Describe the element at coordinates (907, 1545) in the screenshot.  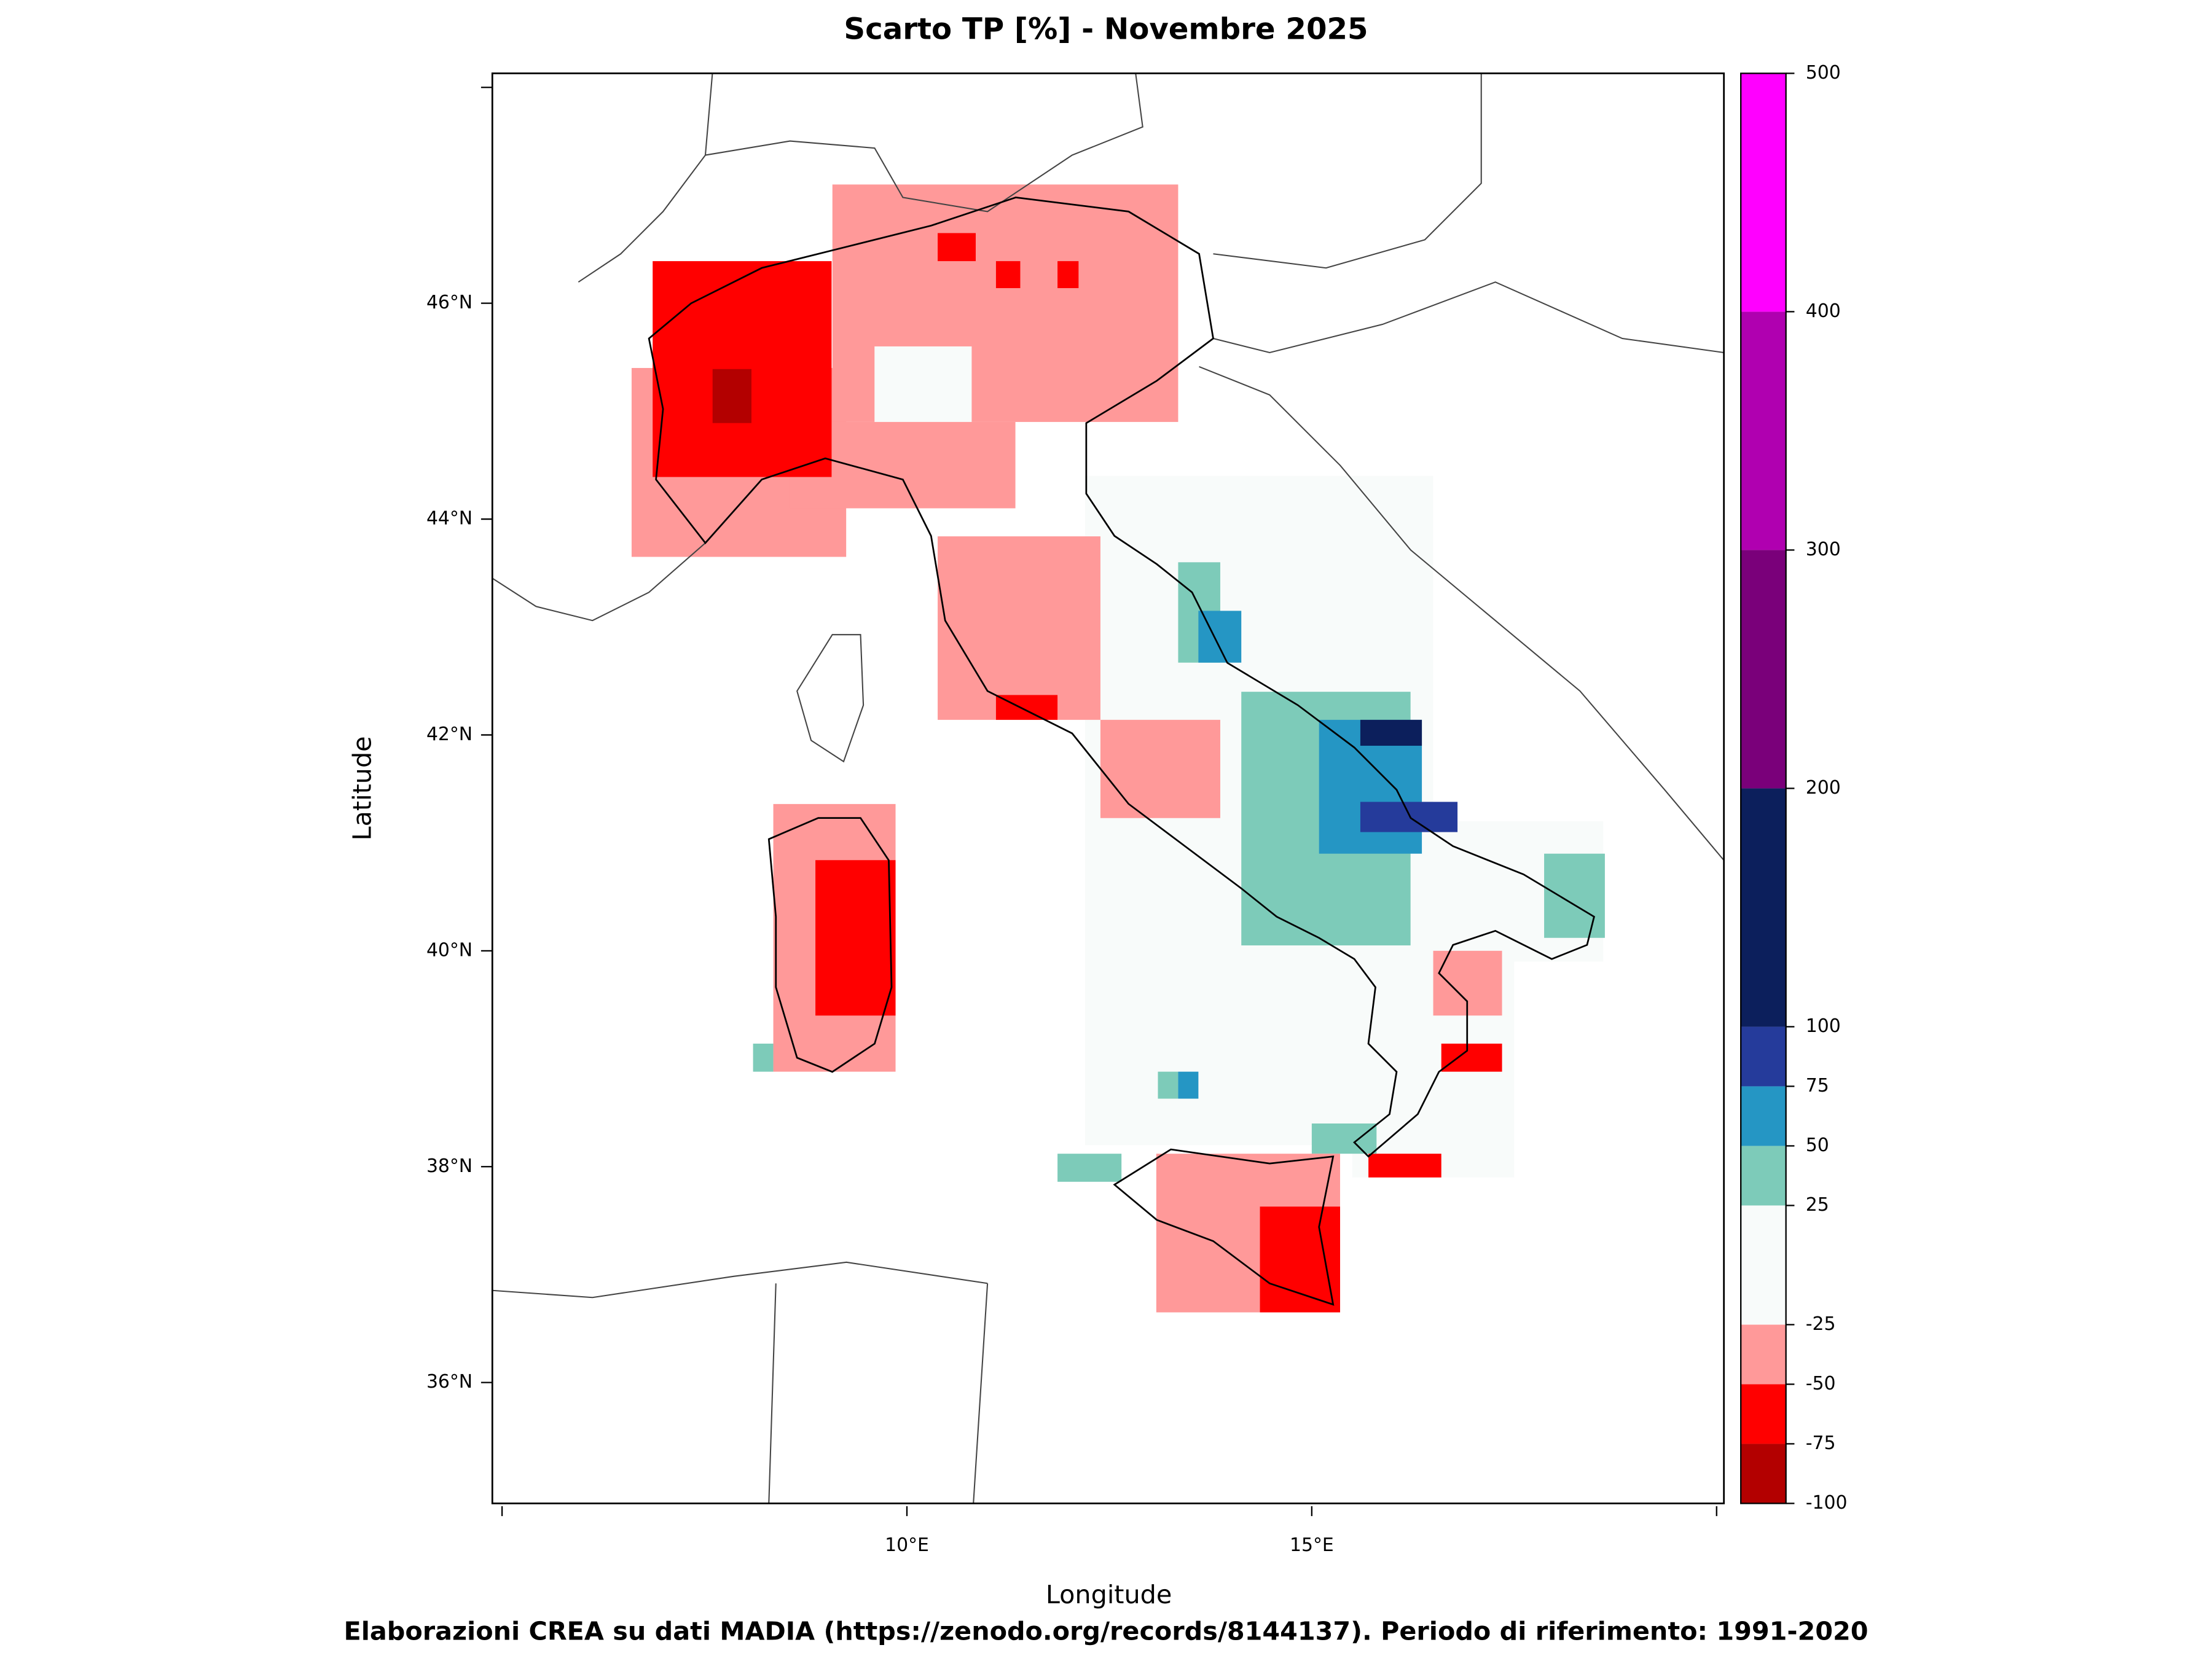
I see `x-tick-label: 10°E` at that location.